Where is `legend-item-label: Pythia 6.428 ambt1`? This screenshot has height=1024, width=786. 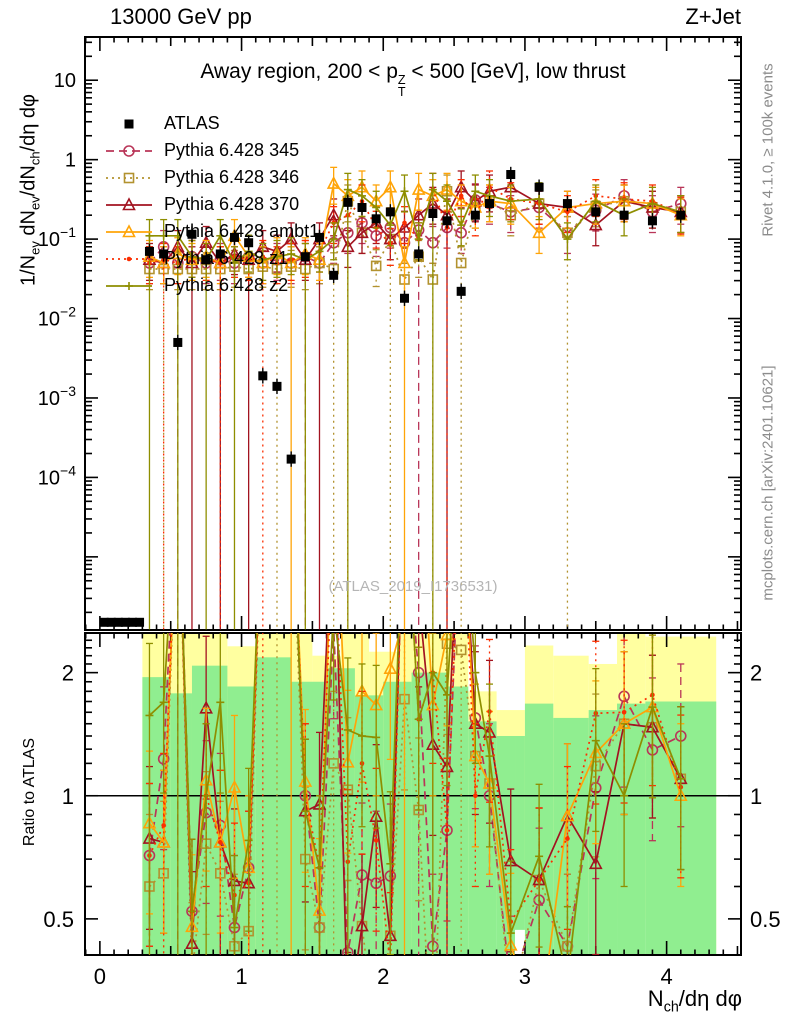 legend-item-label: Pythia 6.428 ambt1 is located at coordinates (242, 231).